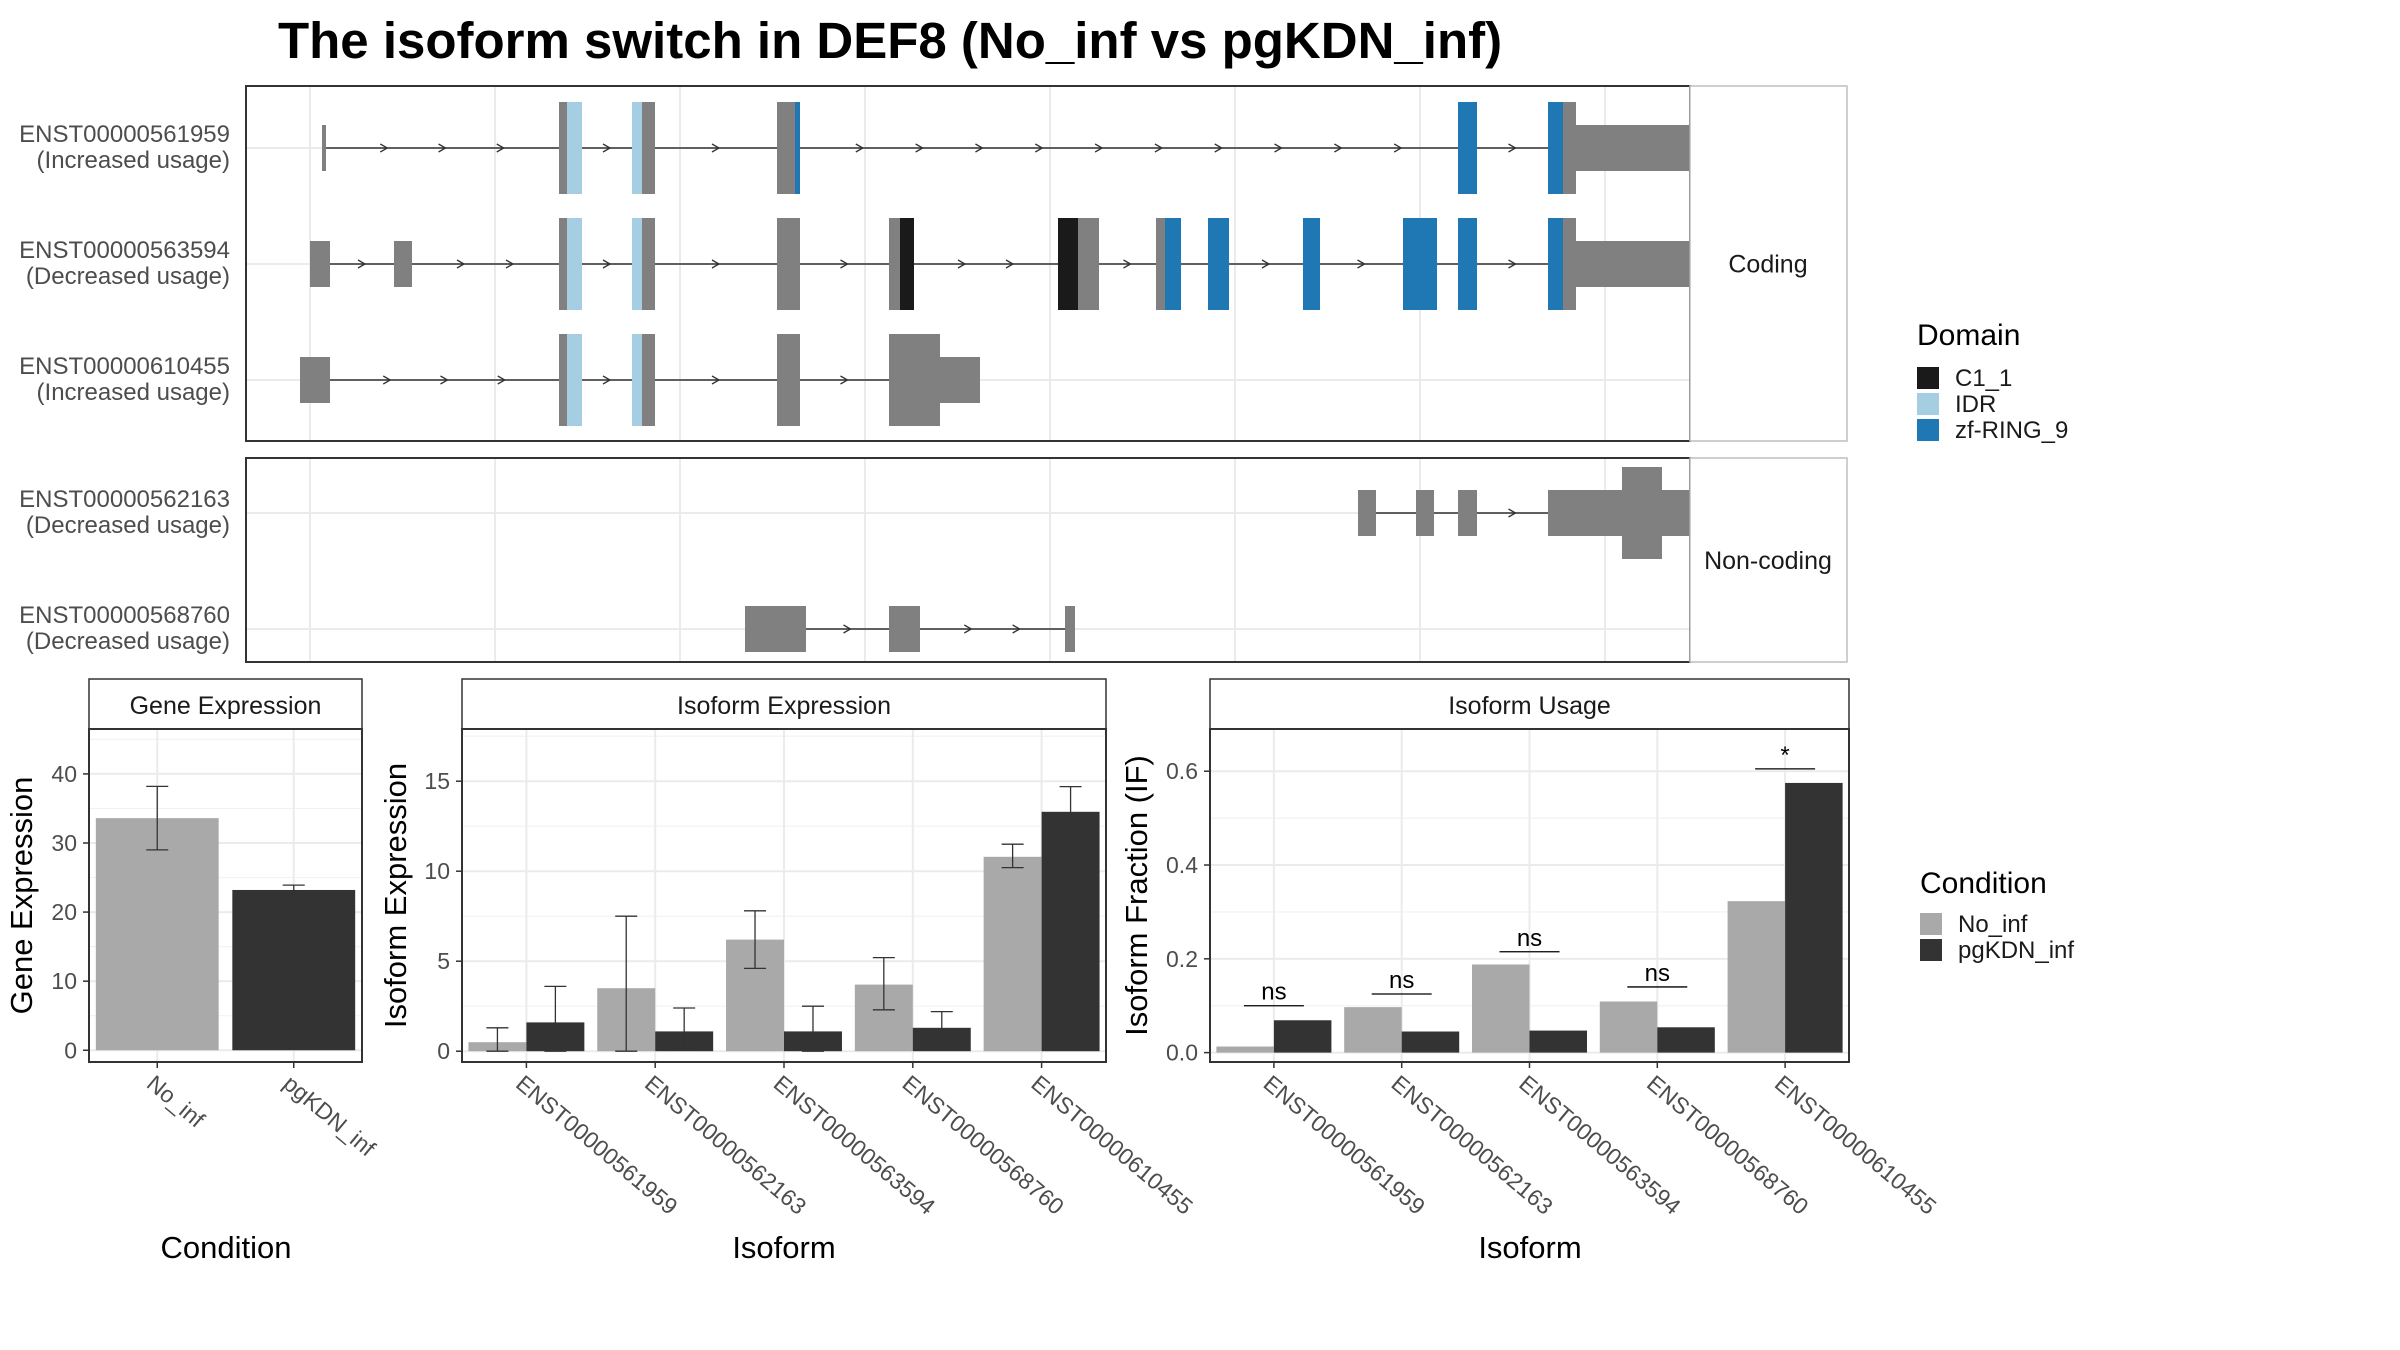 The image size is (2400, 1350). Describe the element at coordinates (437, 781) in the screenshot. I see `y-tick-label: 15` at that location.